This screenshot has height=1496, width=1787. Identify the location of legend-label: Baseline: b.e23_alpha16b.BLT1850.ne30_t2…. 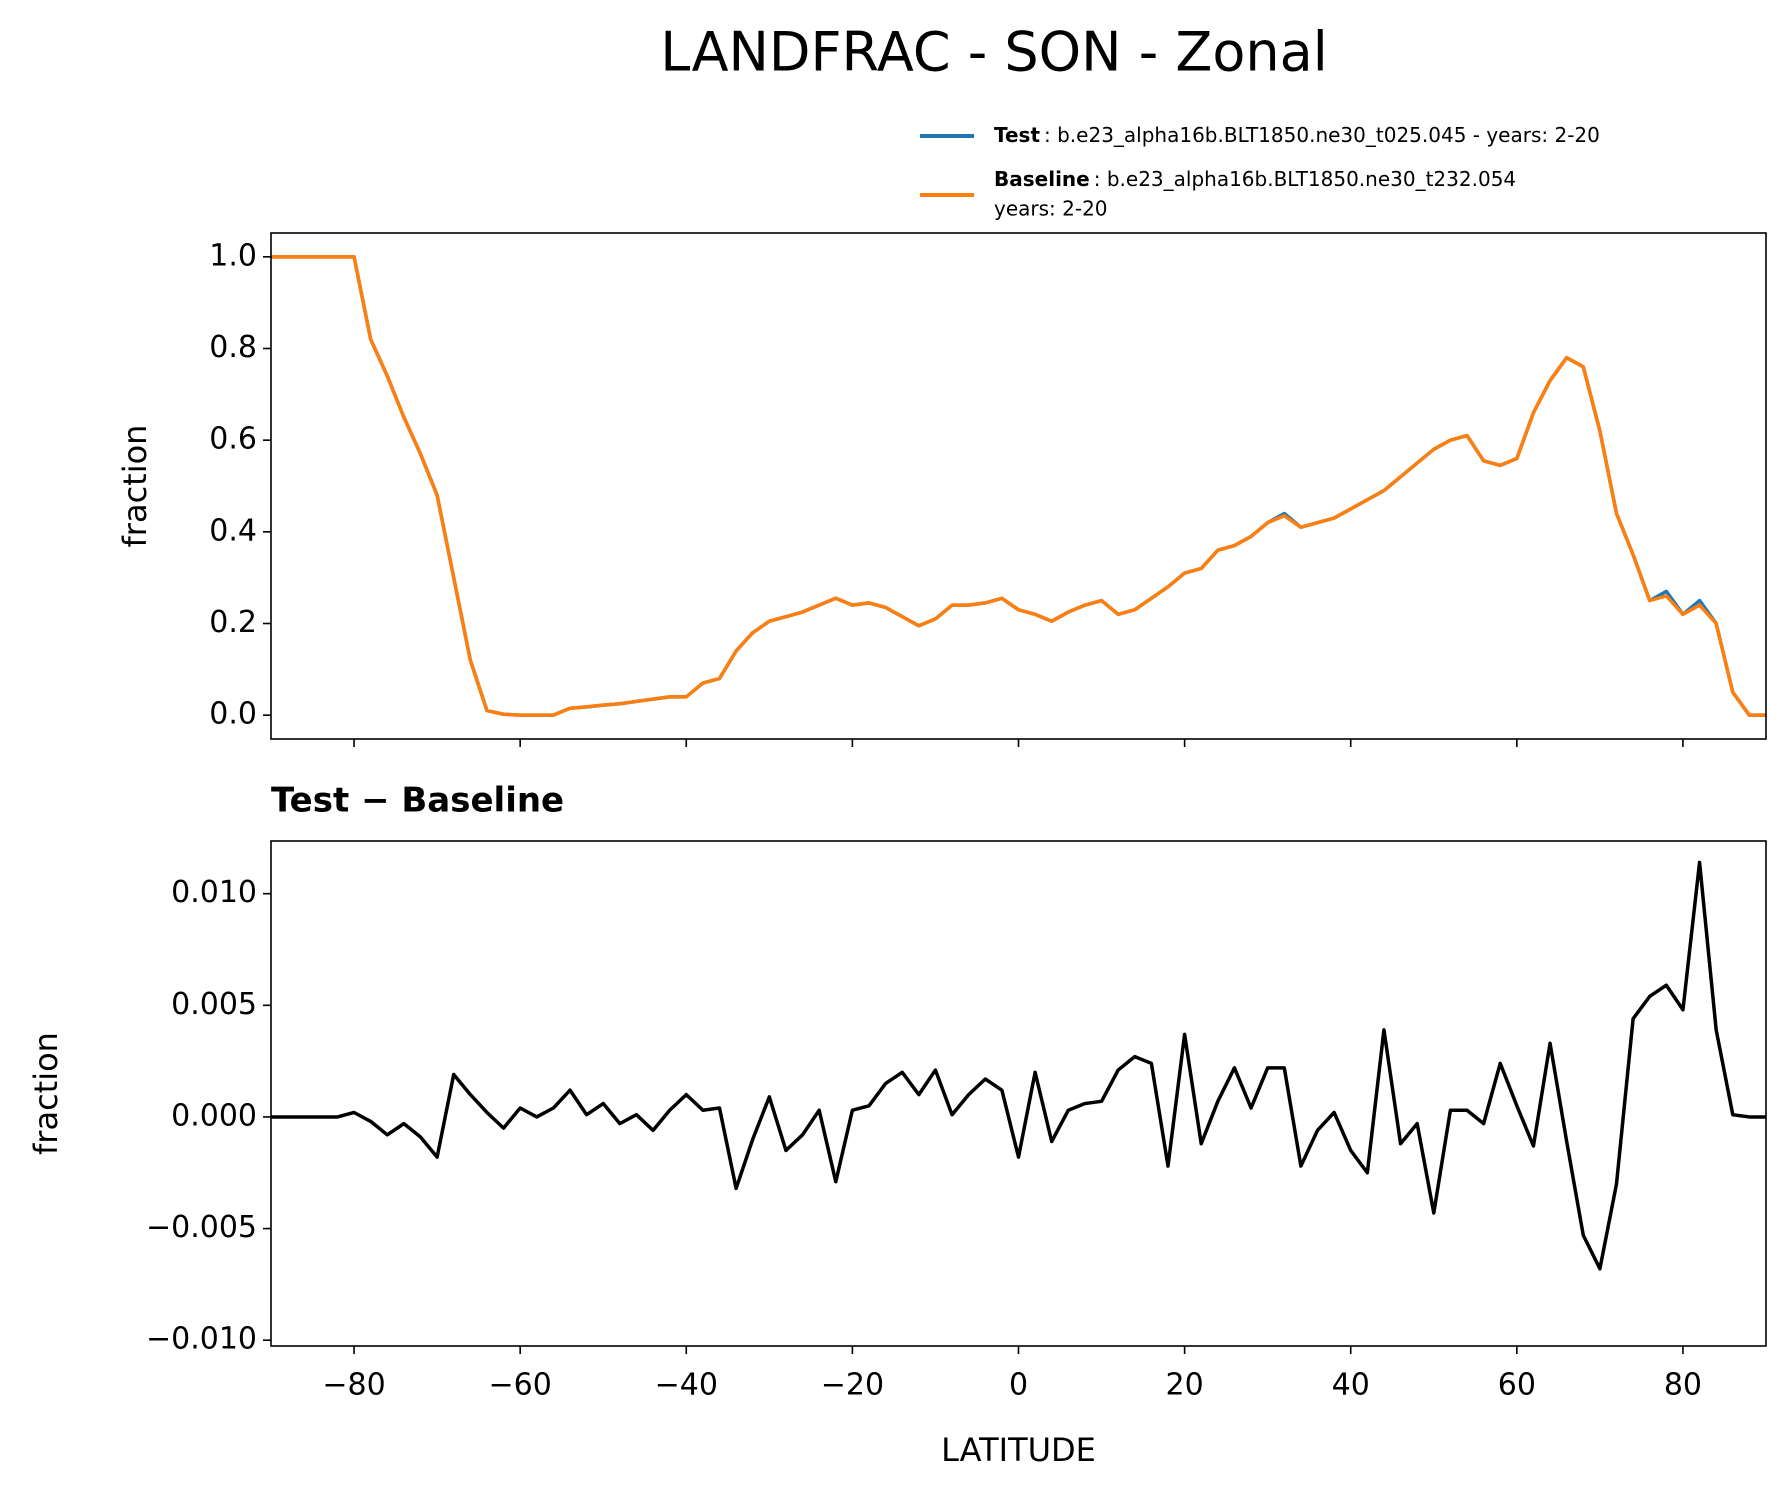
(1255, 179).